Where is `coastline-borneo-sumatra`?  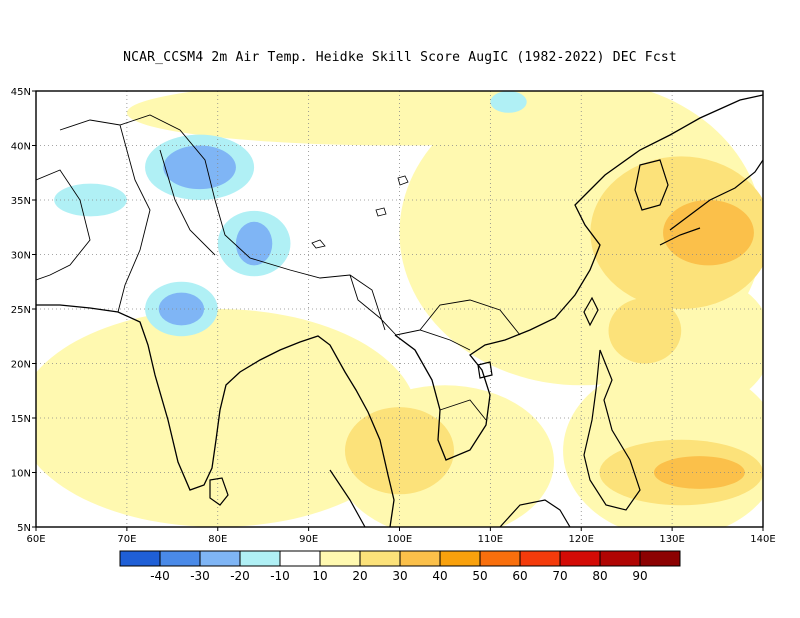 coastline-borneo-sumatra is located at coordinates (450, 498).